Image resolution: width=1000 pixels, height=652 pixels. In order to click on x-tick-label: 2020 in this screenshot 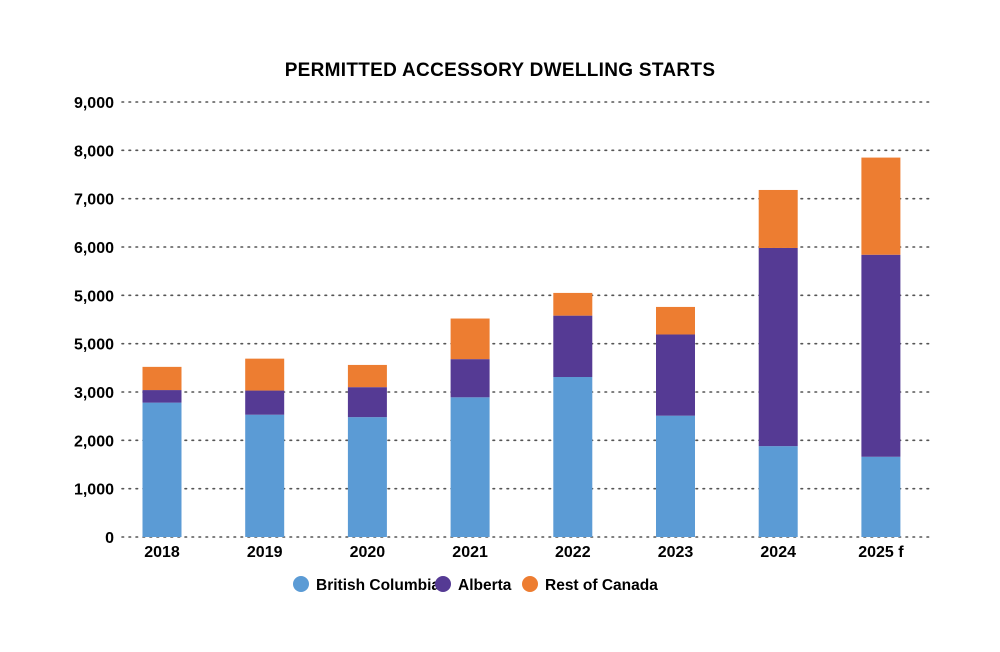, I will do `click(368, 552)`.